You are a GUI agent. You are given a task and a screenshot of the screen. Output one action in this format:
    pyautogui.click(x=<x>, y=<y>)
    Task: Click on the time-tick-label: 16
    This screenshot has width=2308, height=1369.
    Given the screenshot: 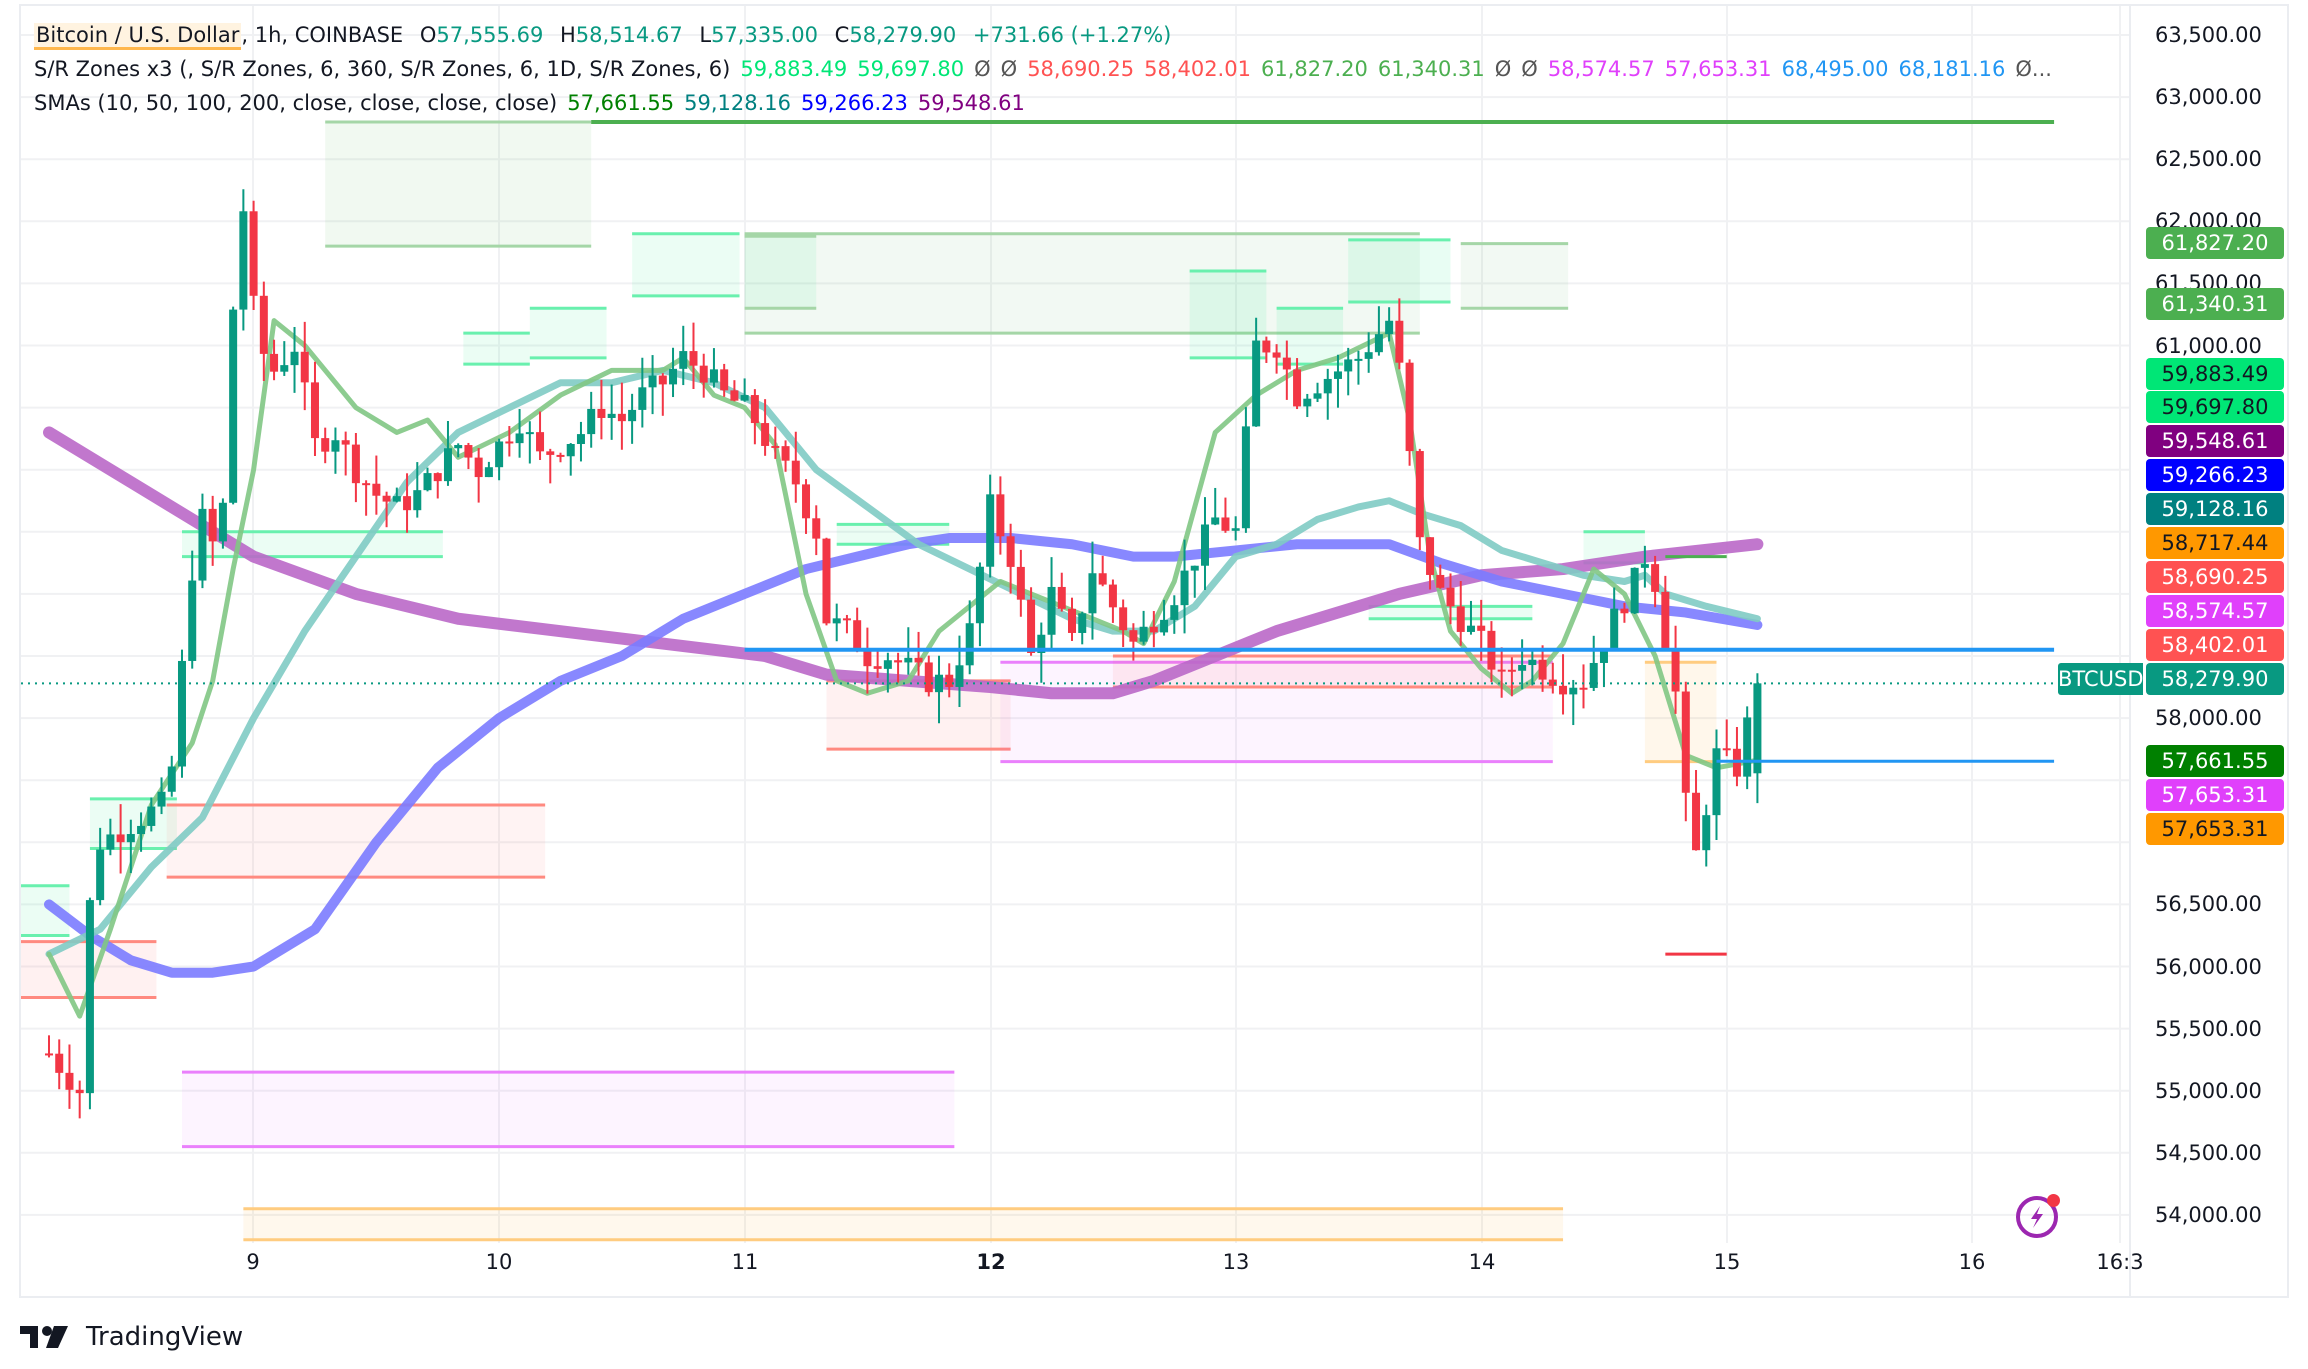 What is the action you would take?
    pyautogui.click(x=1972, y=1262)
    